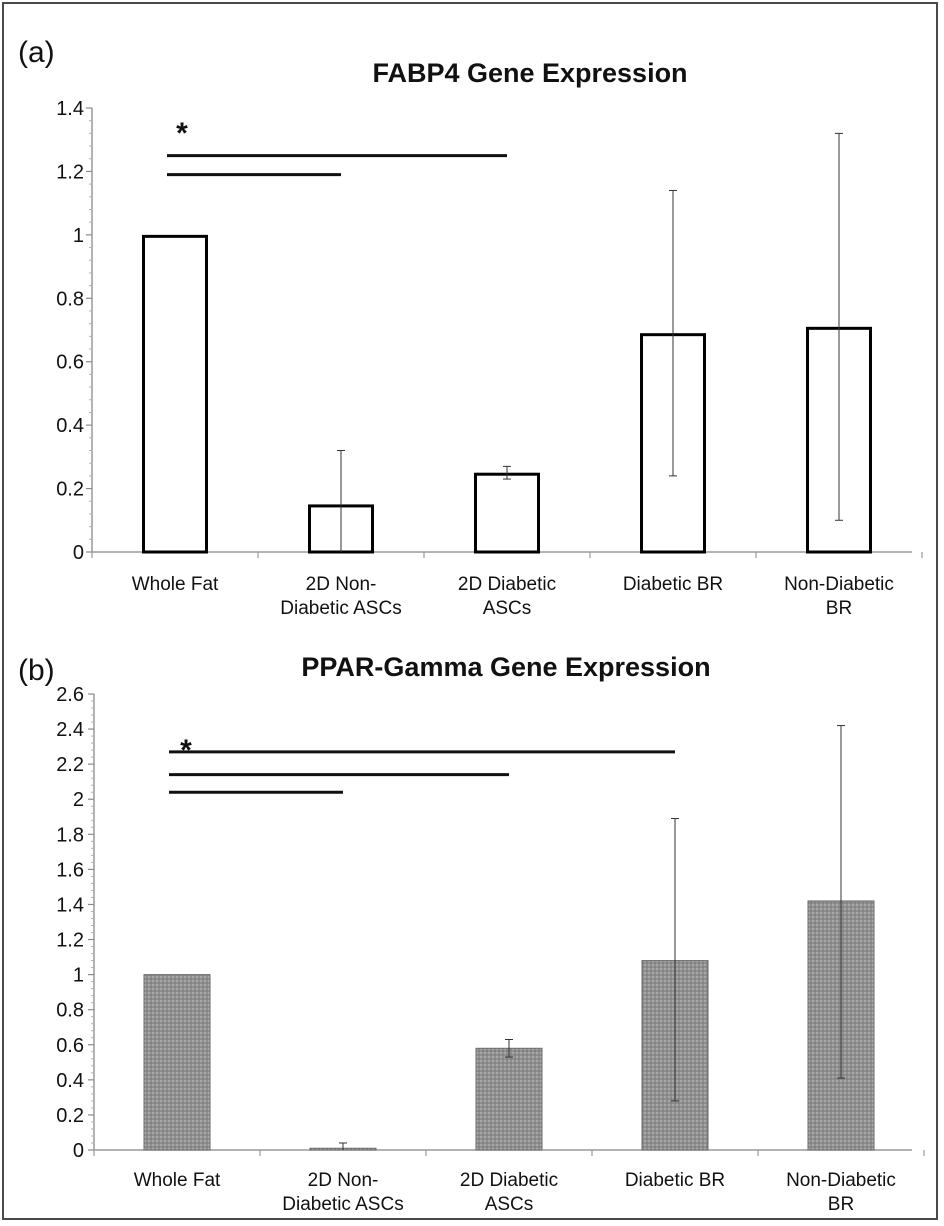 The image size is (944, 1226). I want to click on y-tick-label-b: 2, so click(78, 800).